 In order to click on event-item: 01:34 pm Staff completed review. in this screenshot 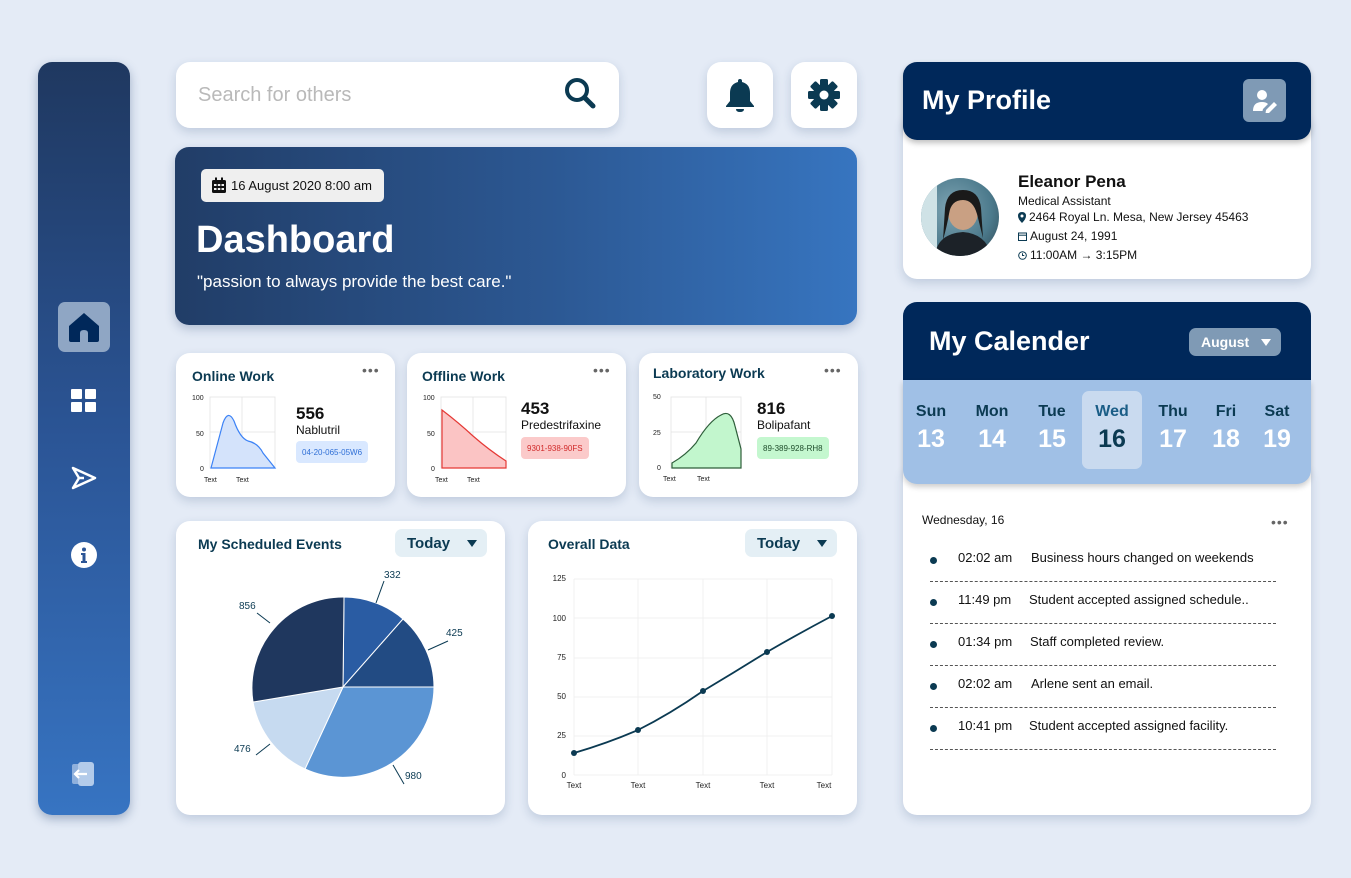, I will do `click(1103, 645)`.